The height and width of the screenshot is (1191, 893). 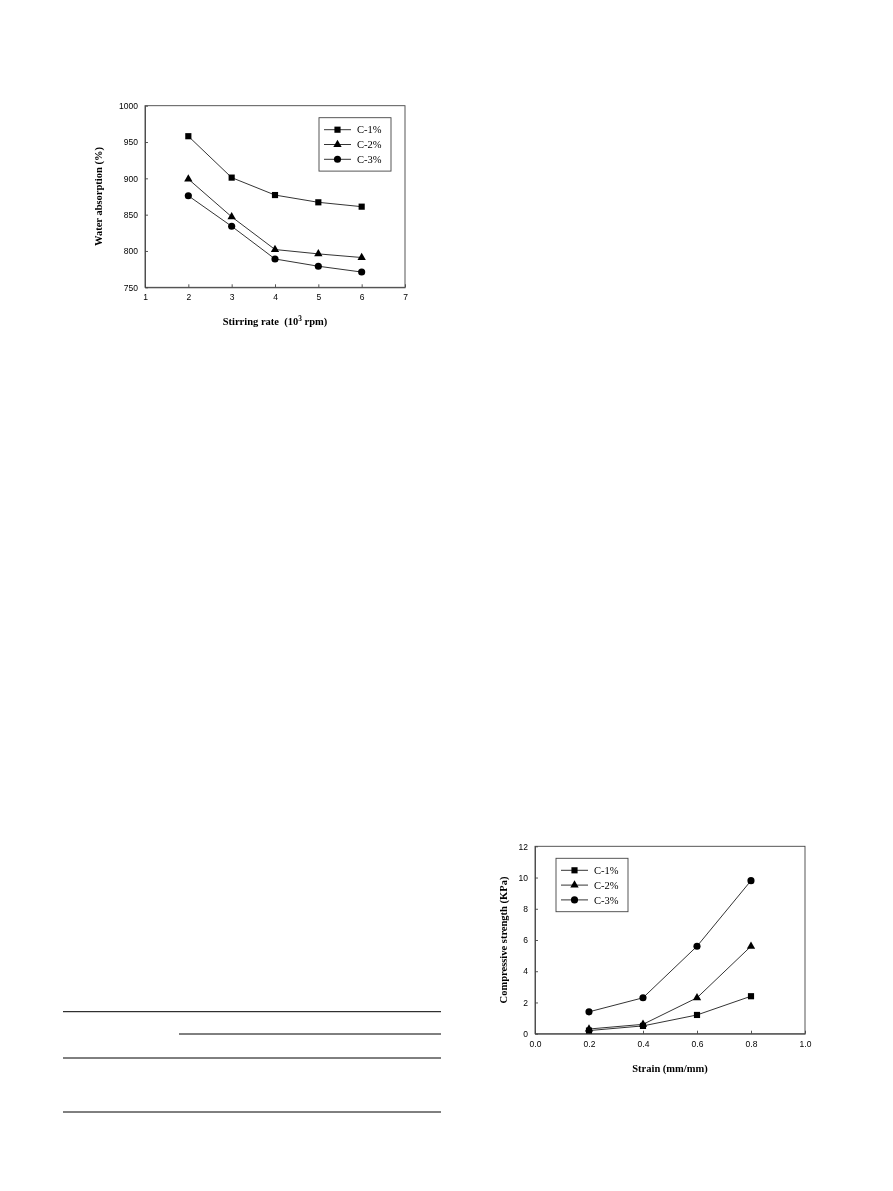 What do you see at coordinates (504, 940) in the screenshot?
I see `y-axis-title: Compressive strength (KPa)` at bounding box center [504, 940].